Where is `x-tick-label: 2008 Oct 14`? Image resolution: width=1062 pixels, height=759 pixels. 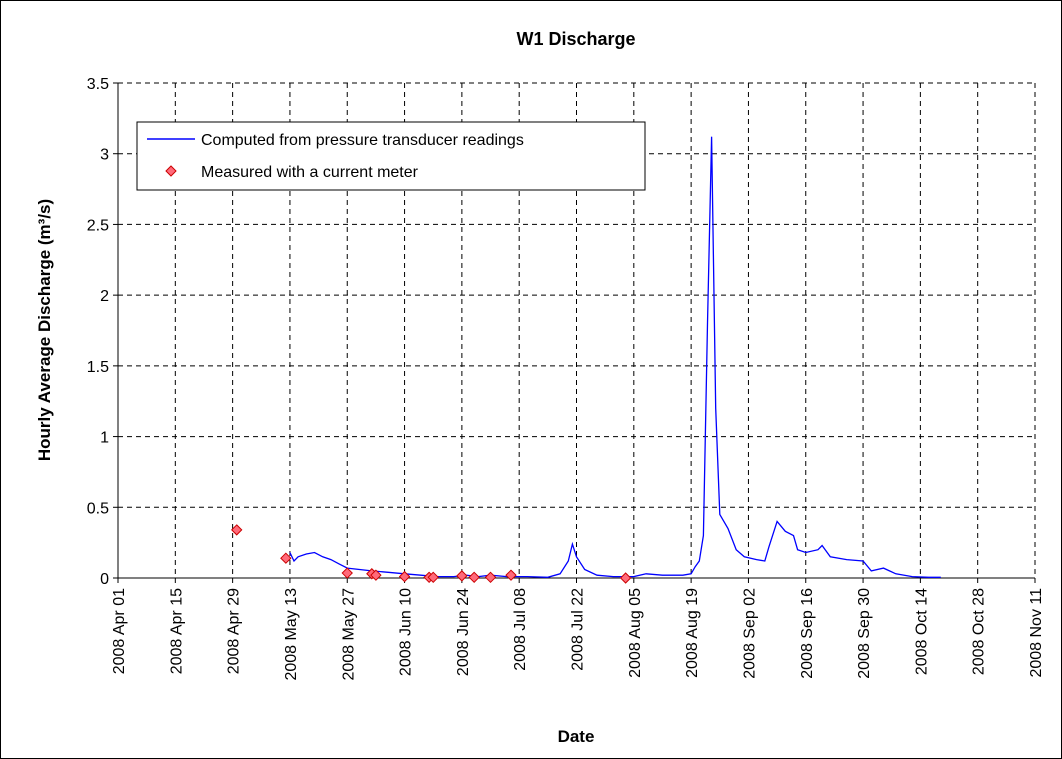
x-tick-label: 2008 Oct 14 is located at coordinates (921, 631).